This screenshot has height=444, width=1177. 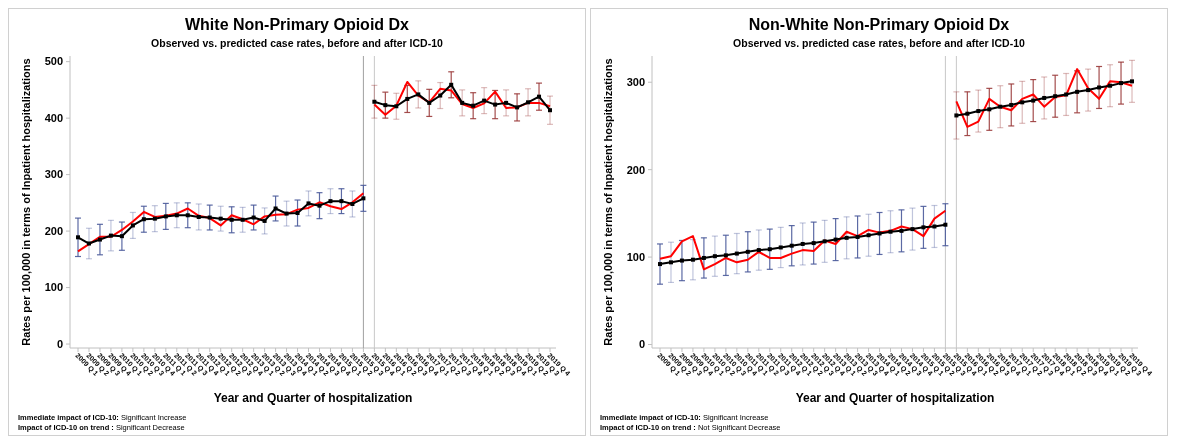 What do you see at coordinates (879, 24) in the screenshot?
I see `chart-title: Non-White Non-Primary Opioid Dx` at bounding box center [879, 24].